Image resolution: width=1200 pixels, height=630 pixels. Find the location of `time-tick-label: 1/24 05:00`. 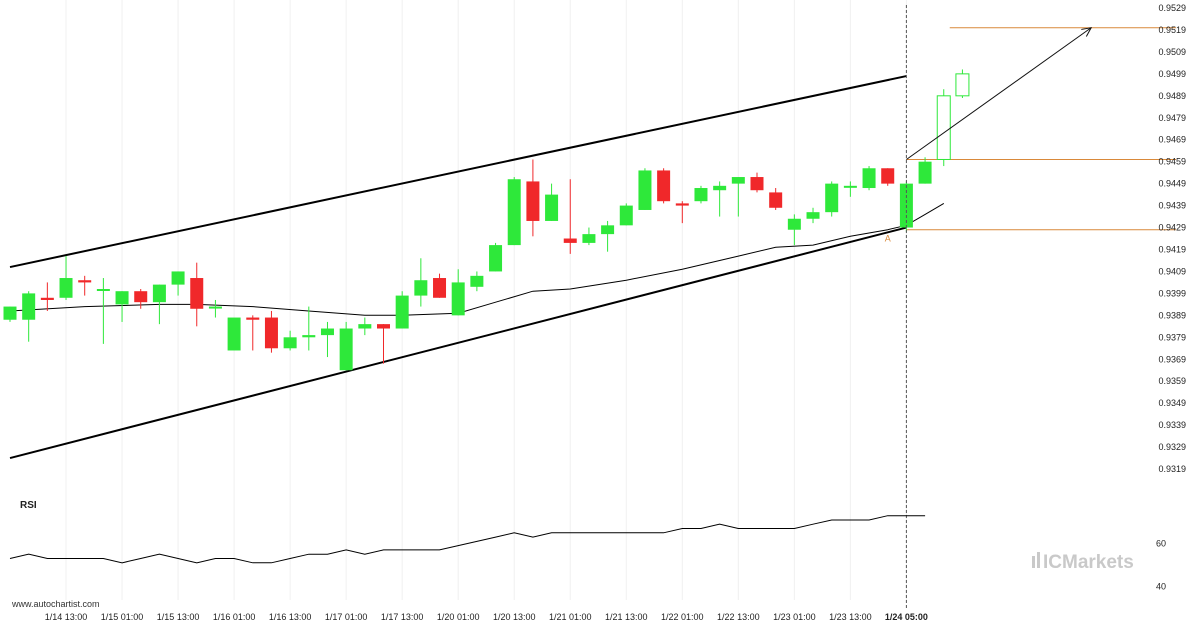

time-tick-label: 1/24 05:00 is located at coordinates (906, 617).